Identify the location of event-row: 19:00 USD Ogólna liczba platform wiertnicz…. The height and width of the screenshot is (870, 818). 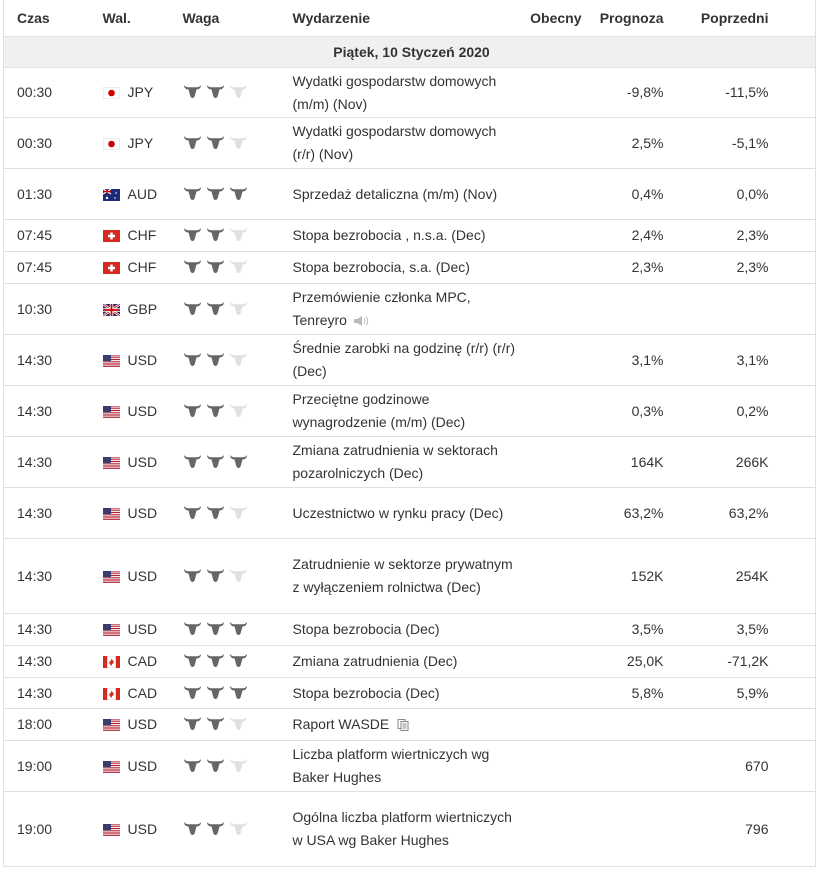
(409, 829).